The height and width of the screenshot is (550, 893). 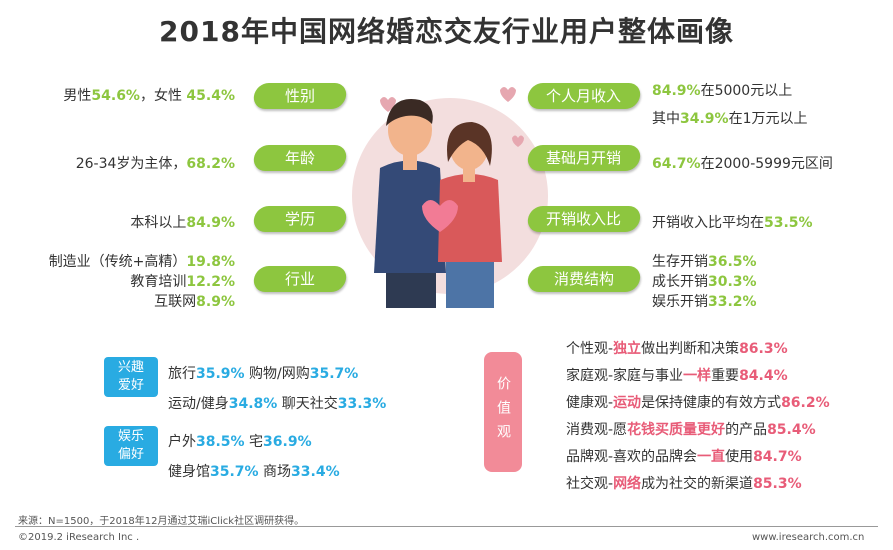 What do you see at coordinates (730, 119) in the screenshot?
I see `income-text-2: 其中34.9%在1万元以上` at bounding box center [730, 119].